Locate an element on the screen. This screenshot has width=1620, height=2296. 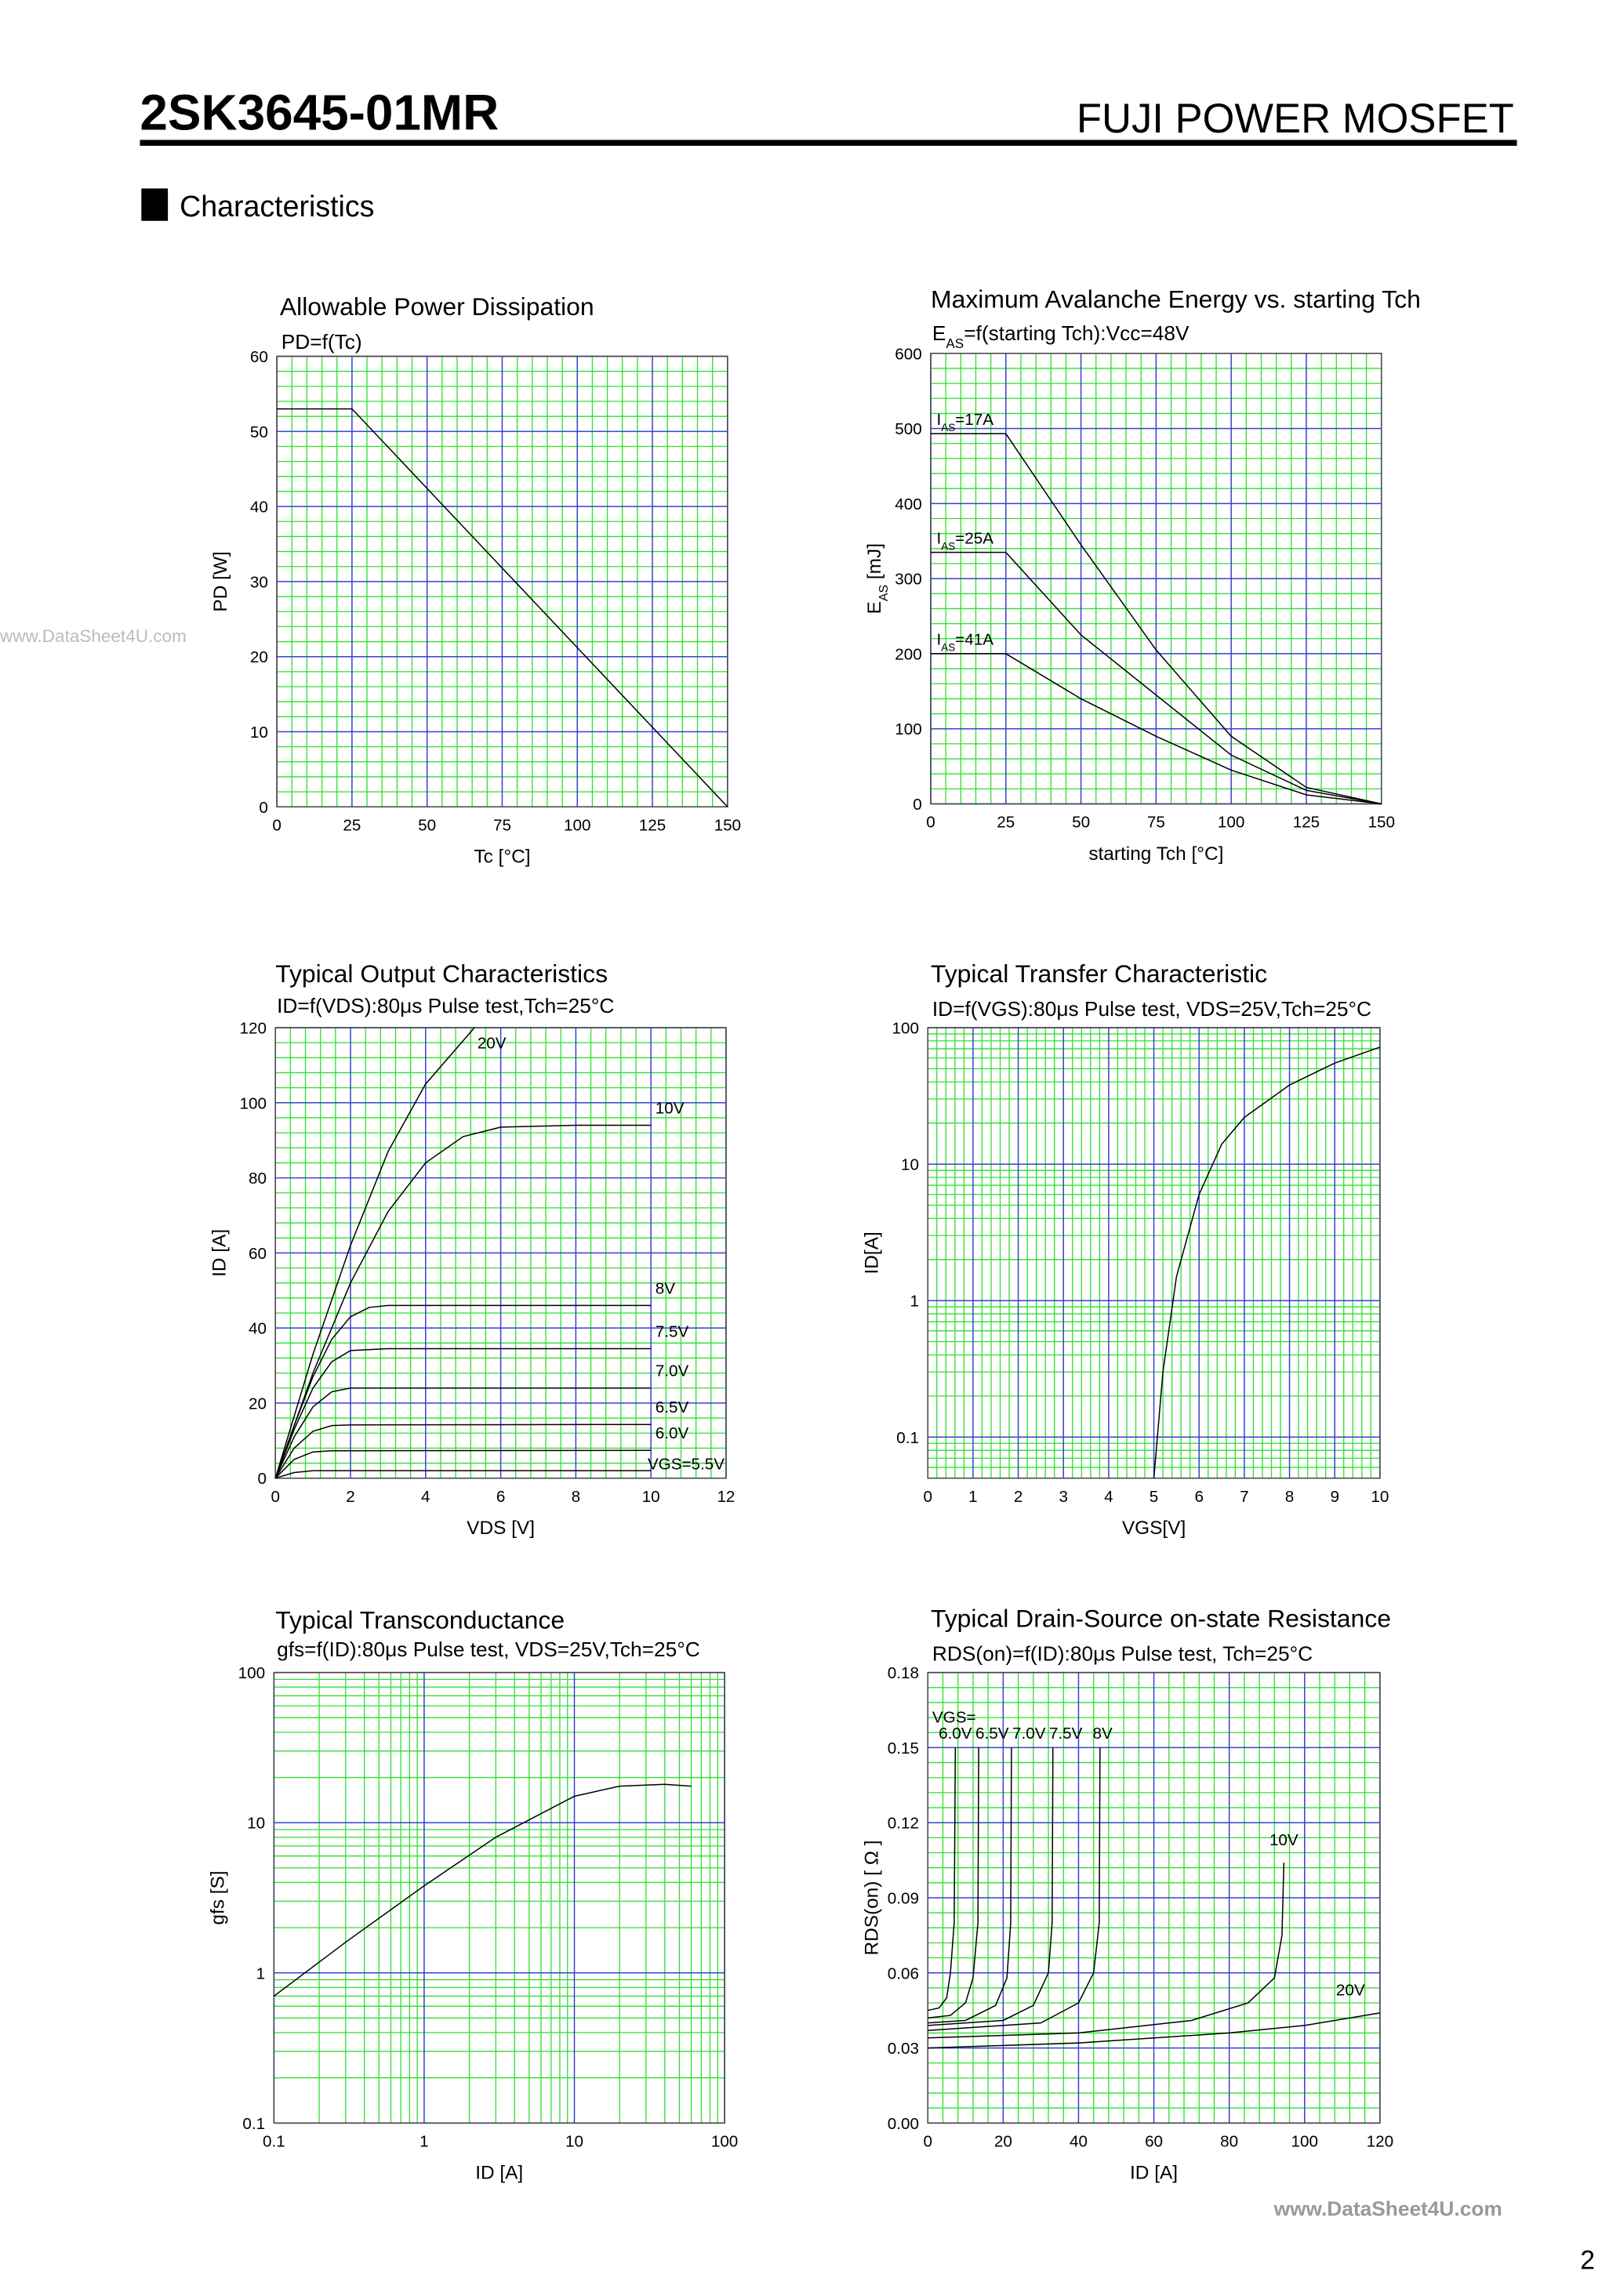
y-axis-label: gfs [S] is located at coordinates (217, 1897).